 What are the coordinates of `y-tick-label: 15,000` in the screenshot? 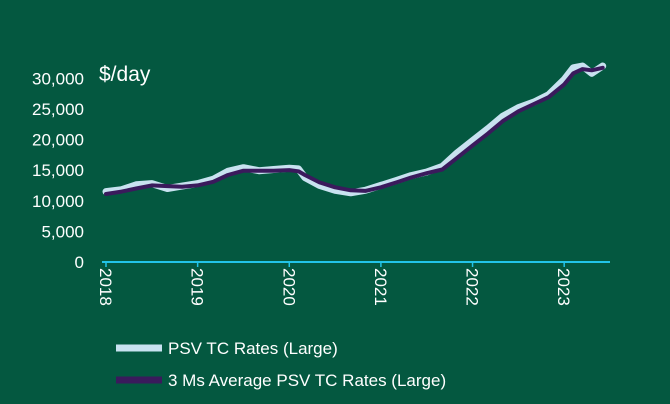 It's located at (58, 170).